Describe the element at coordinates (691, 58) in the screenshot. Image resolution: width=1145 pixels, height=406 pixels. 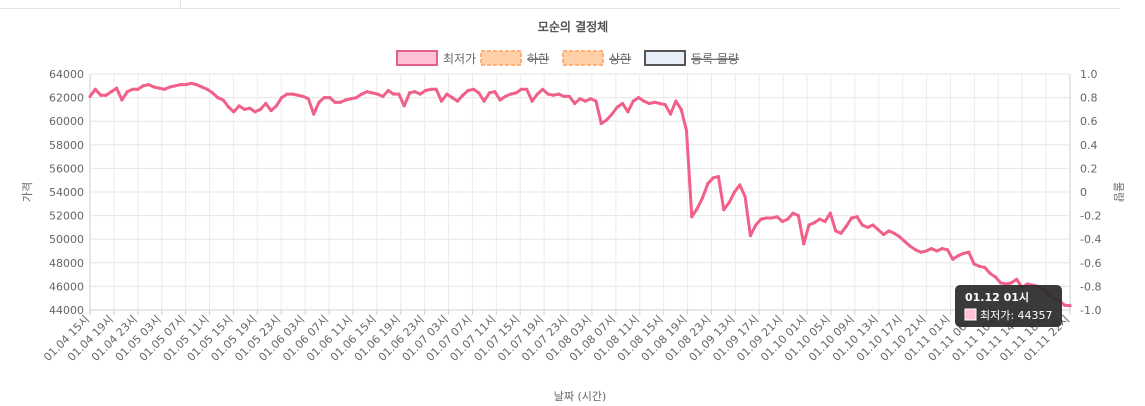
I see `legend-item: 등록 물량` at that location.